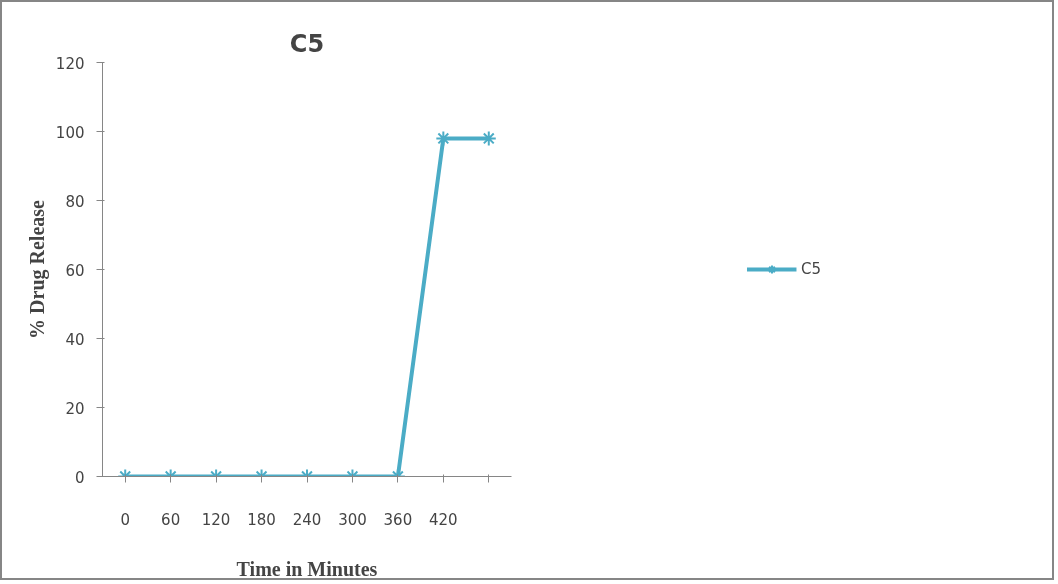 This screenshot has width=1058, height=584. What do you see at coordinates (75, 270) in the screenshot?
I see `y-tick-label: 60` at bounding box center [75, 270].